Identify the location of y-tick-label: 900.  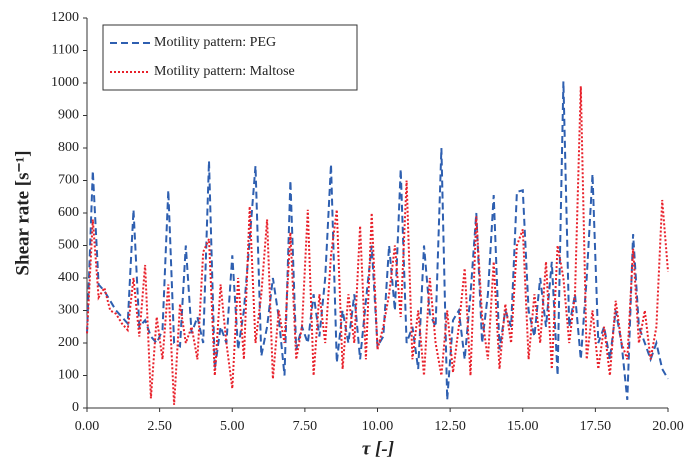
(68, 115).